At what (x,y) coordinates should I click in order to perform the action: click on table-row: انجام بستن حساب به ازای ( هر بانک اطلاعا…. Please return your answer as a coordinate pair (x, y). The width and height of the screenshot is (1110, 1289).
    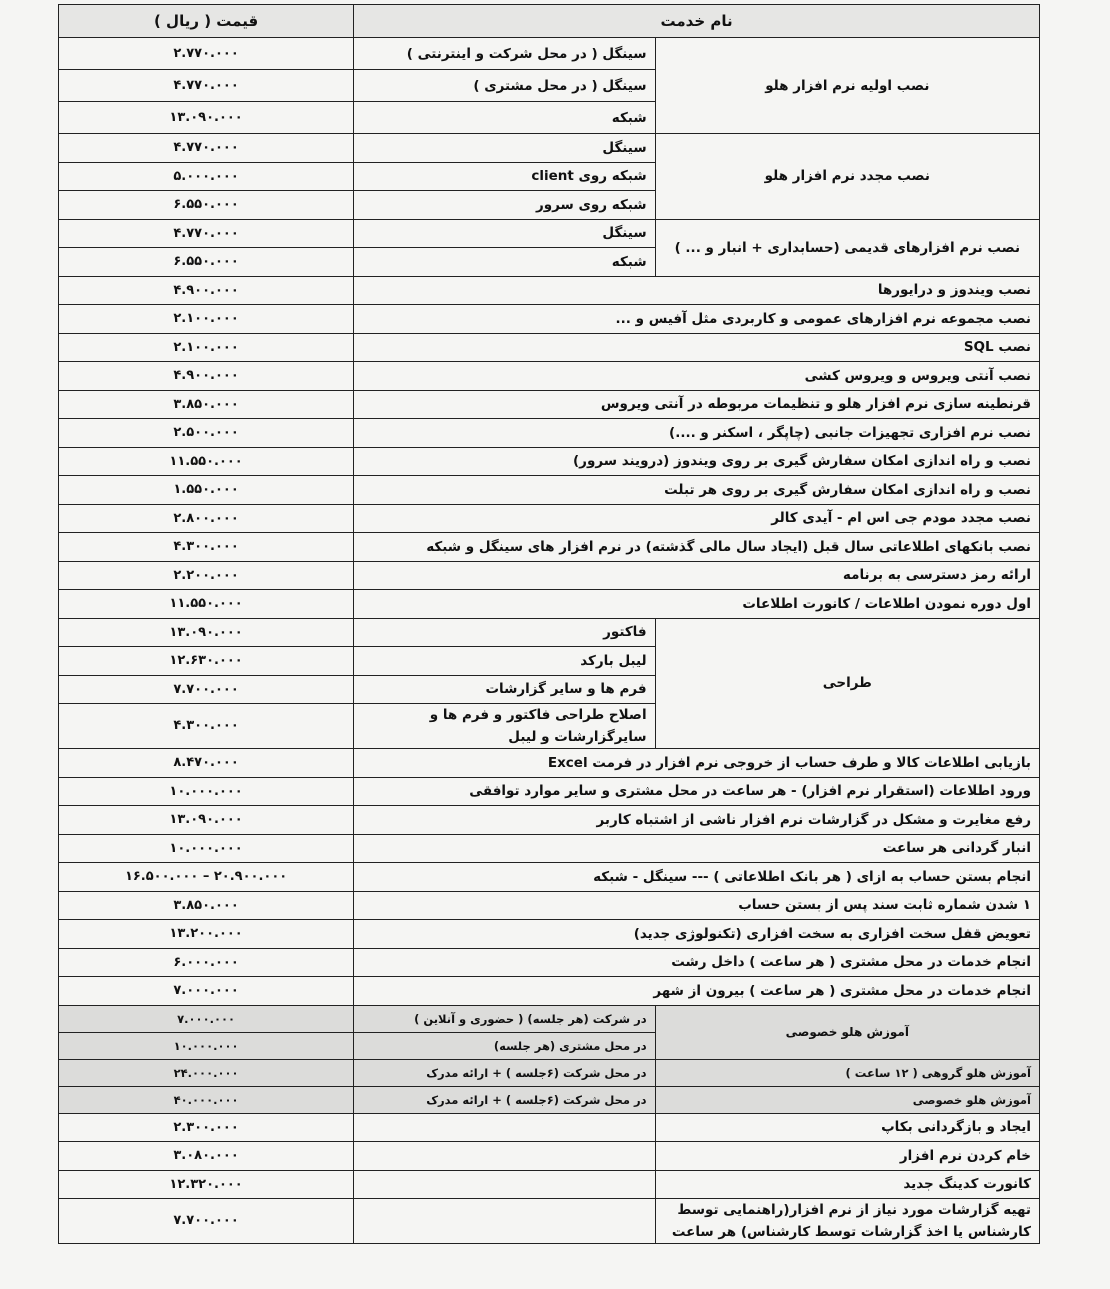
    Looking at the image, I should click on (548, 877).